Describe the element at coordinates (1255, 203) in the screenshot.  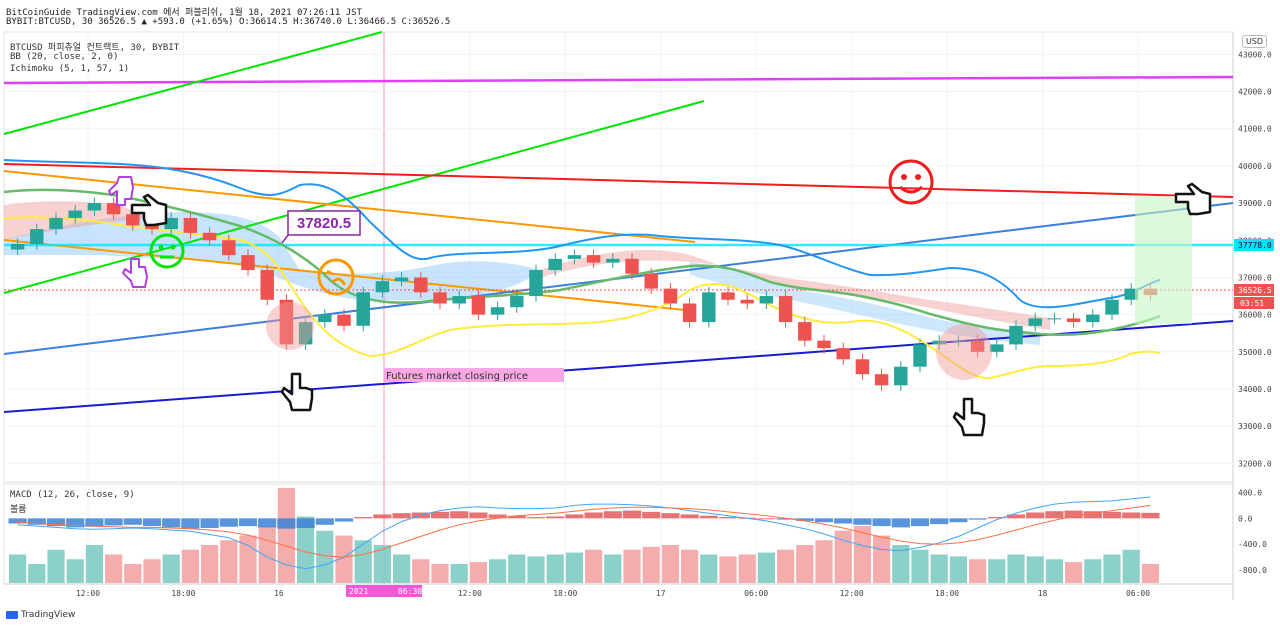
I see `y-tick-label: 39000.0` at that location.